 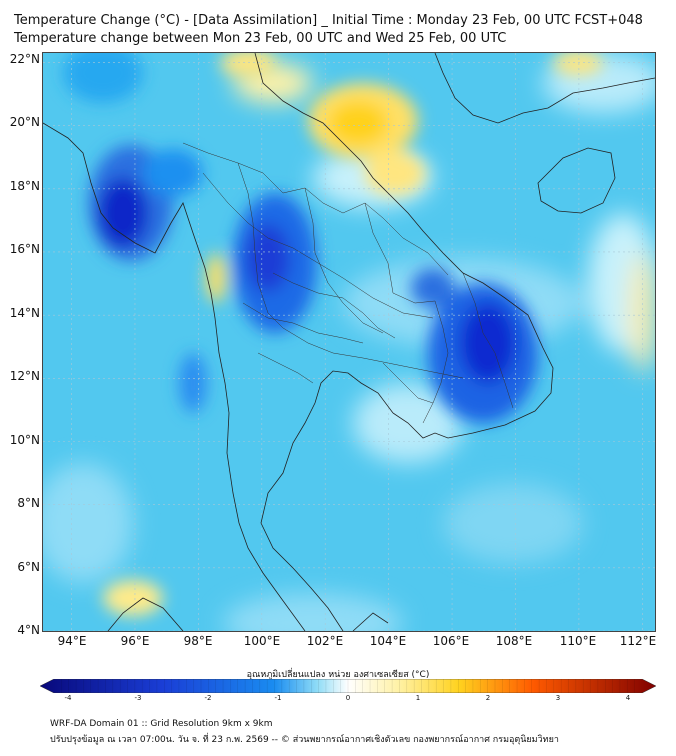 What do you see at coordinates (24, 440) in the screenshot?
I see `lat-label: 10°N` at bounding box center [24, 440].